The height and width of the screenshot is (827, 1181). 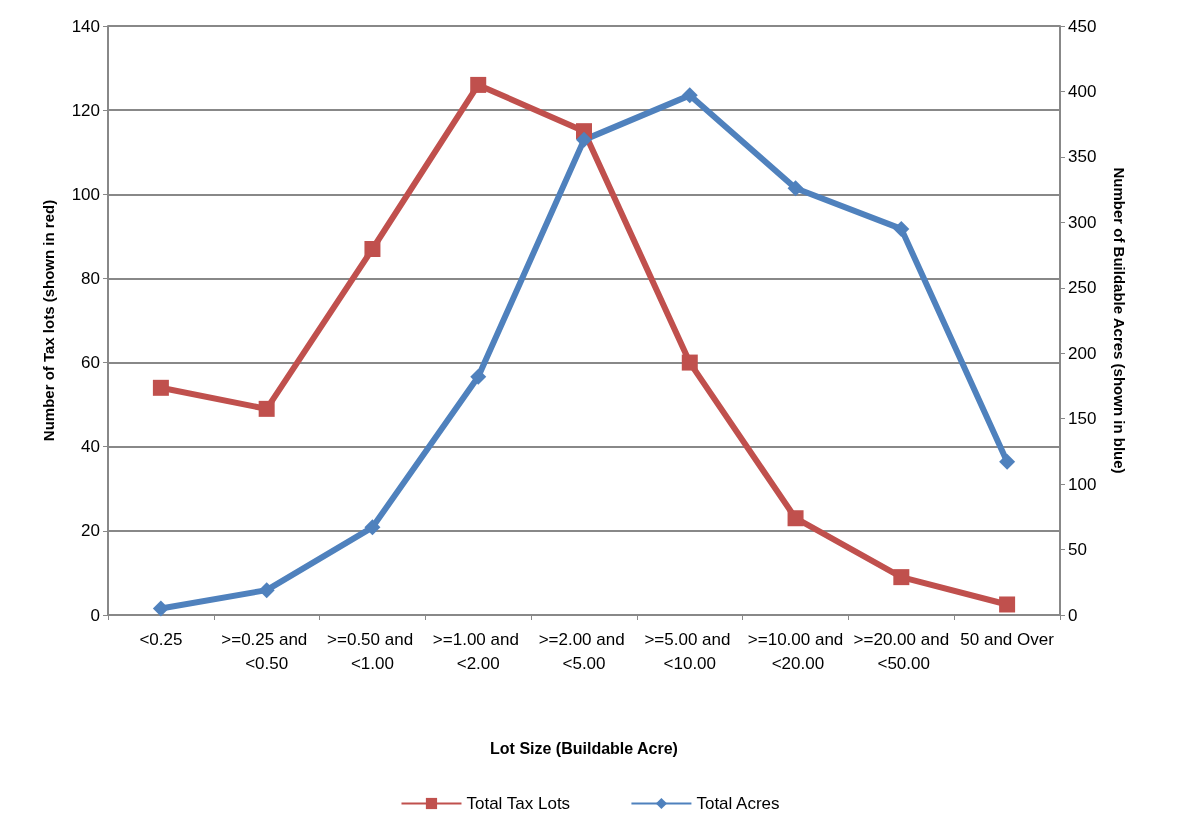 What do you see at coordinates (518, 803) in the screenshot?
I see `legend-label: Total Tax Lots` at bounding box center [518, 803].